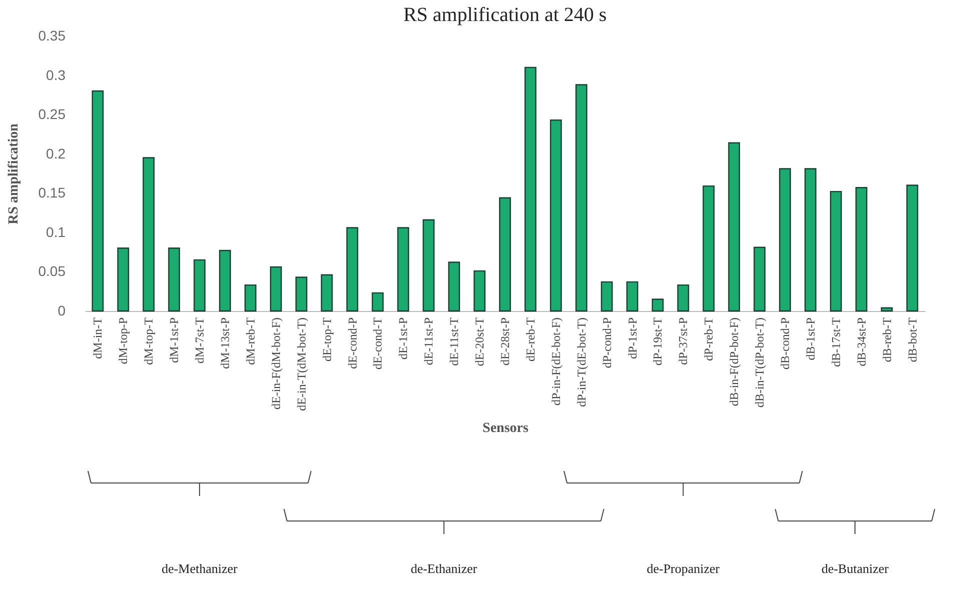  Describe the element at coordinates (52, 36) in the screenshot. I see `y-tick-label: 0.35` at that location.